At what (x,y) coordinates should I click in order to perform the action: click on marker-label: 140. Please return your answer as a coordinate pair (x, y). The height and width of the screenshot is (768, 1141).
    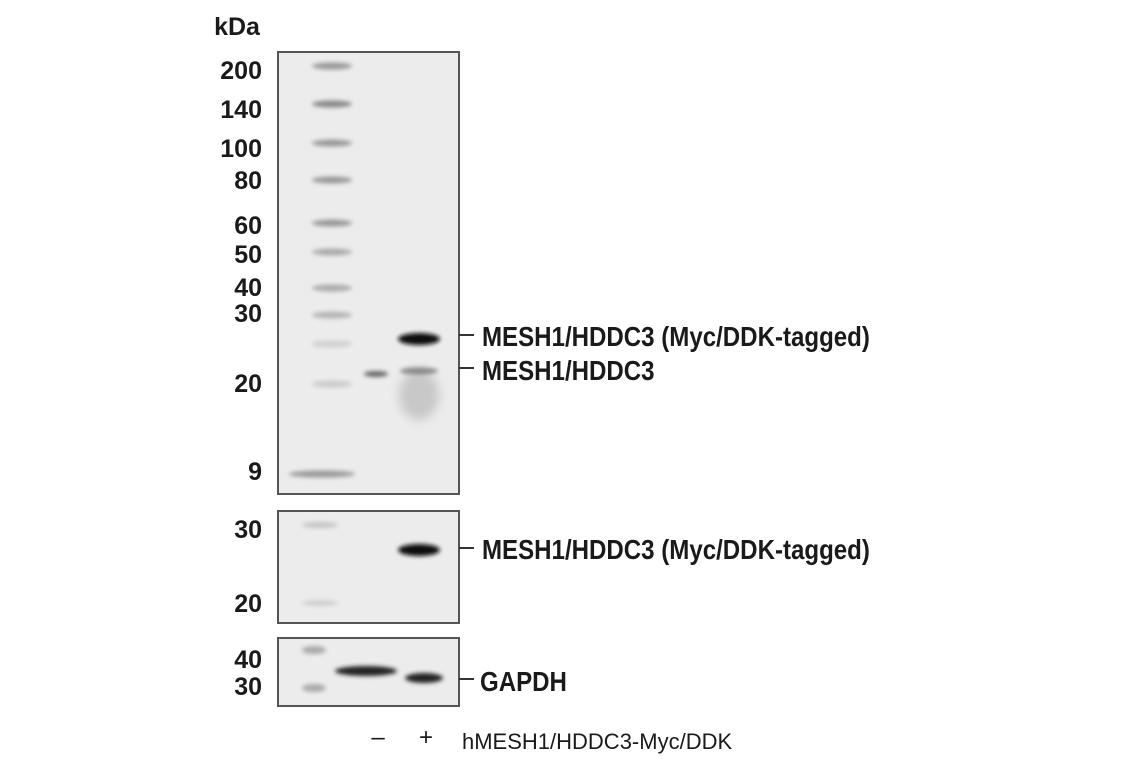
    Looking at the image, I should click on (241, 110).